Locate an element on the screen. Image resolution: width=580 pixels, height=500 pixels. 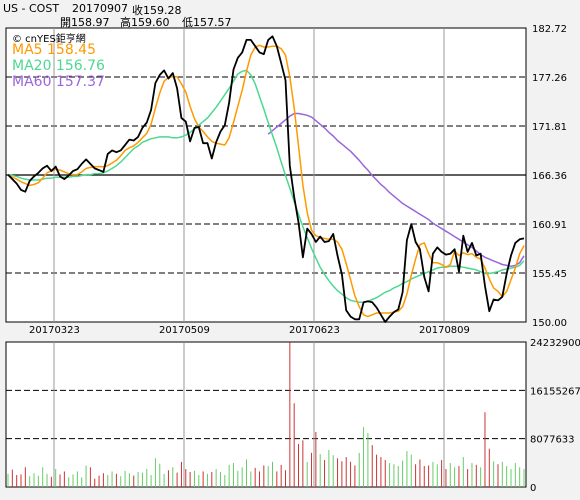
price-tick-label: 166.36 is located at coordinates (549, 176).